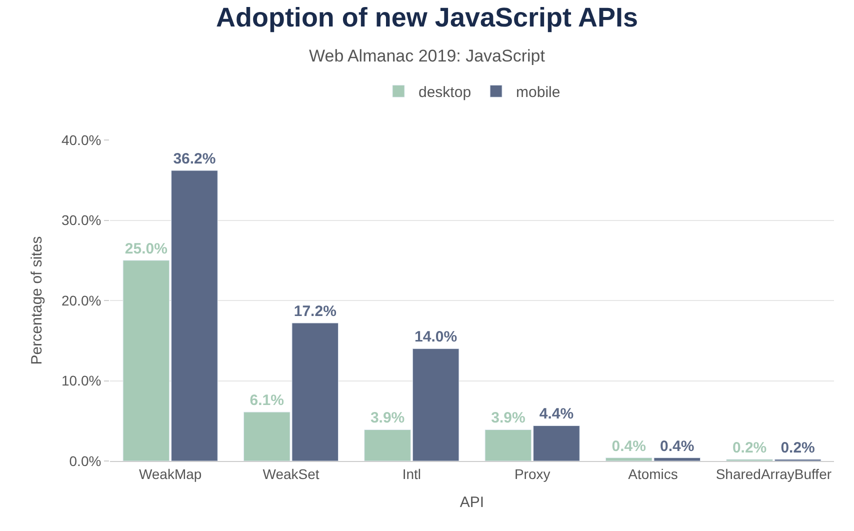 Image resolution: width=854 pixels, height=531 pixels. What do you see at coordinates (532, 474) in the screenshot?
I see `x-tick-label: Proxy` at bounding box center [532, 474].